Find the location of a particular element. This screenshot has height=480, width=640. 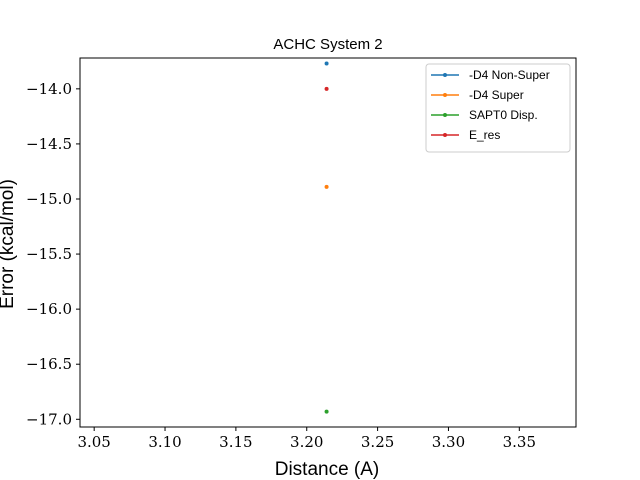

legend: -D4 Non-Super -D4 Super SAPT0 Disp. E_res is located at coordinates (498, 108).